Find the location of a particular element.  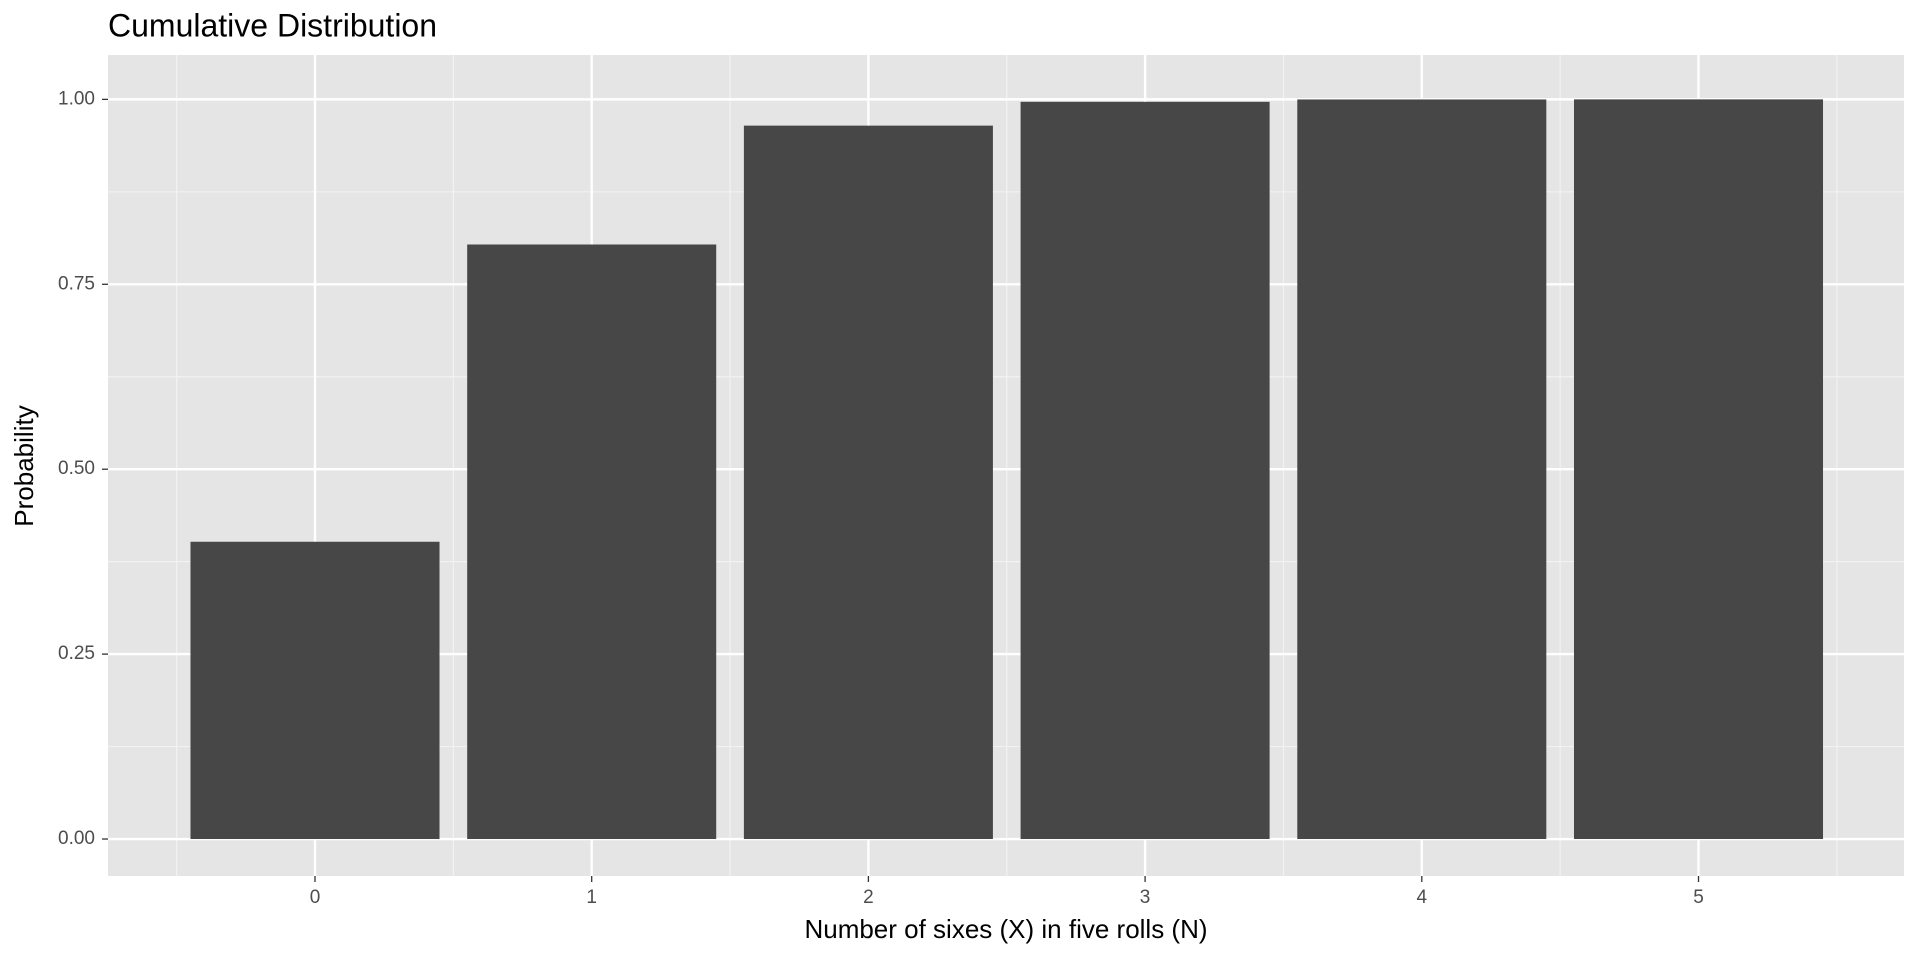

y-tick-label: 0.75 is located at coordinates (76, 283).